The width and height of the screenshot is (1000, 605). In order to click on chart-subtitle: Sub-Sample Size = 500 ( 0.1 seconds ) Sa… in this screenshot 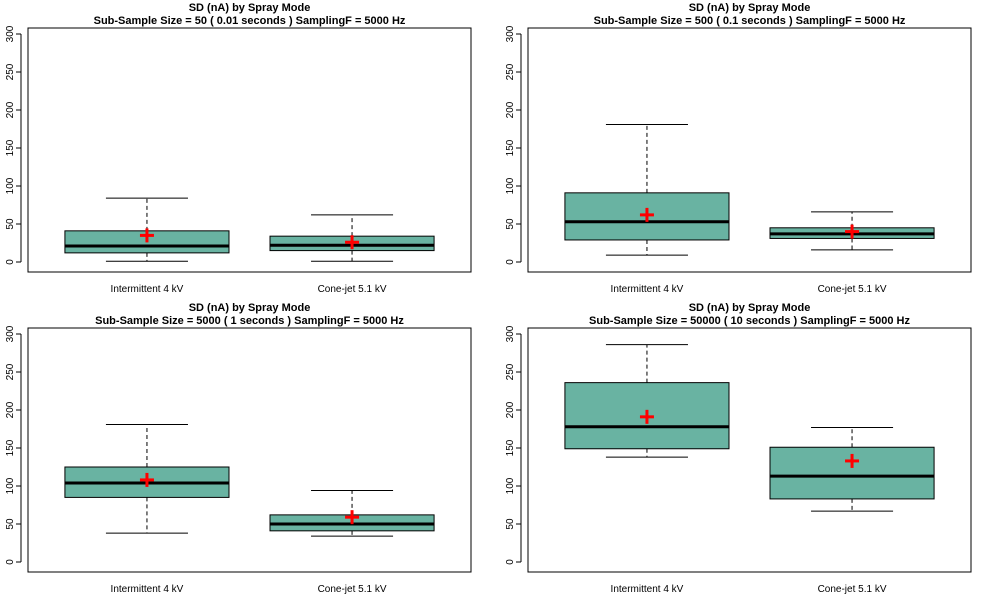, I will do `click(750, 21)`.